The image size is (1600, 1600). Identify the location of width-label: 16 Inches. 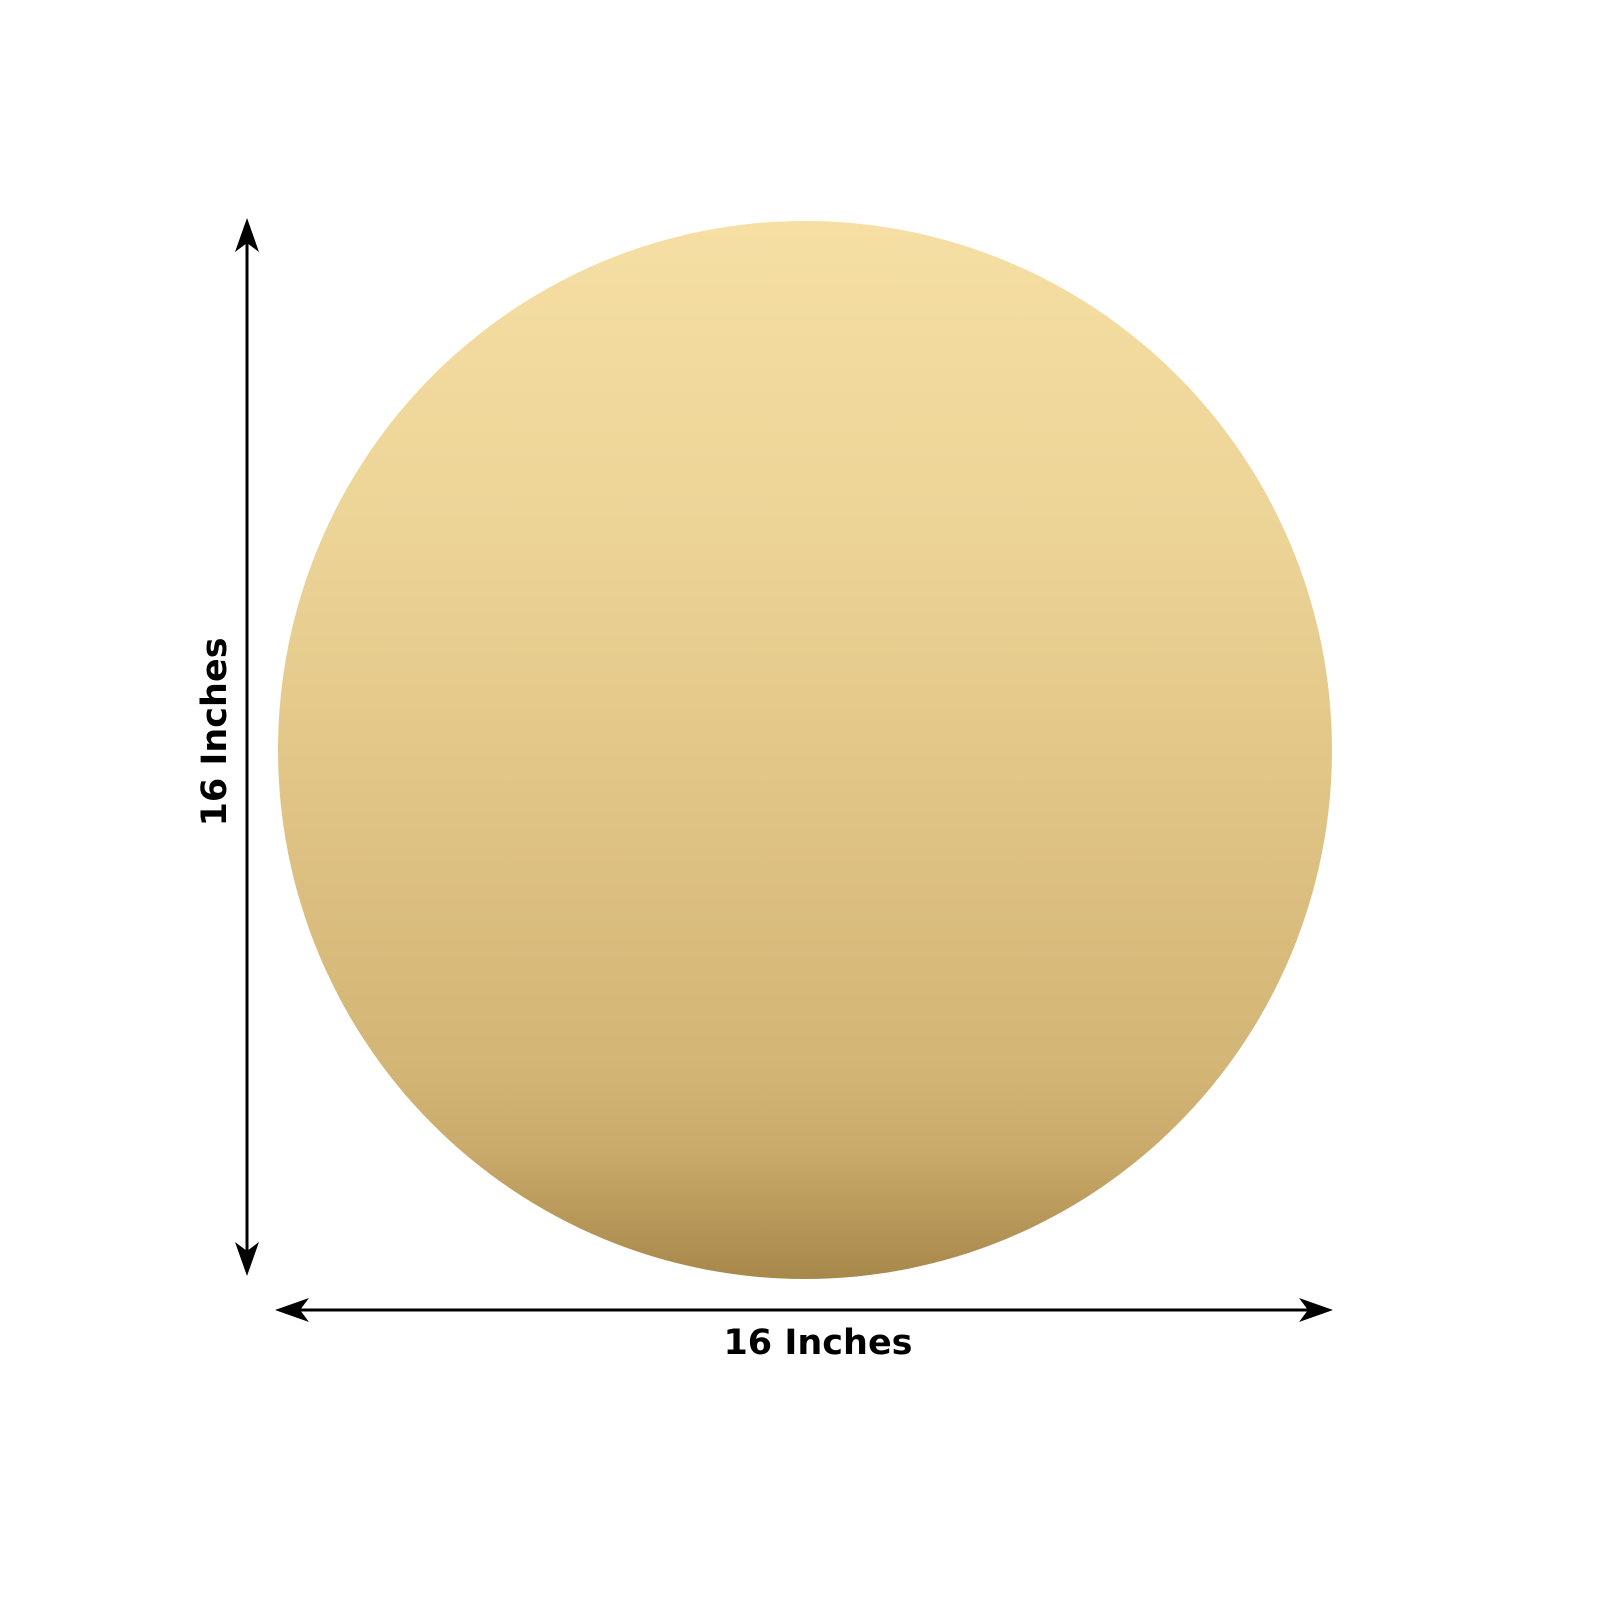
(817, 1343).